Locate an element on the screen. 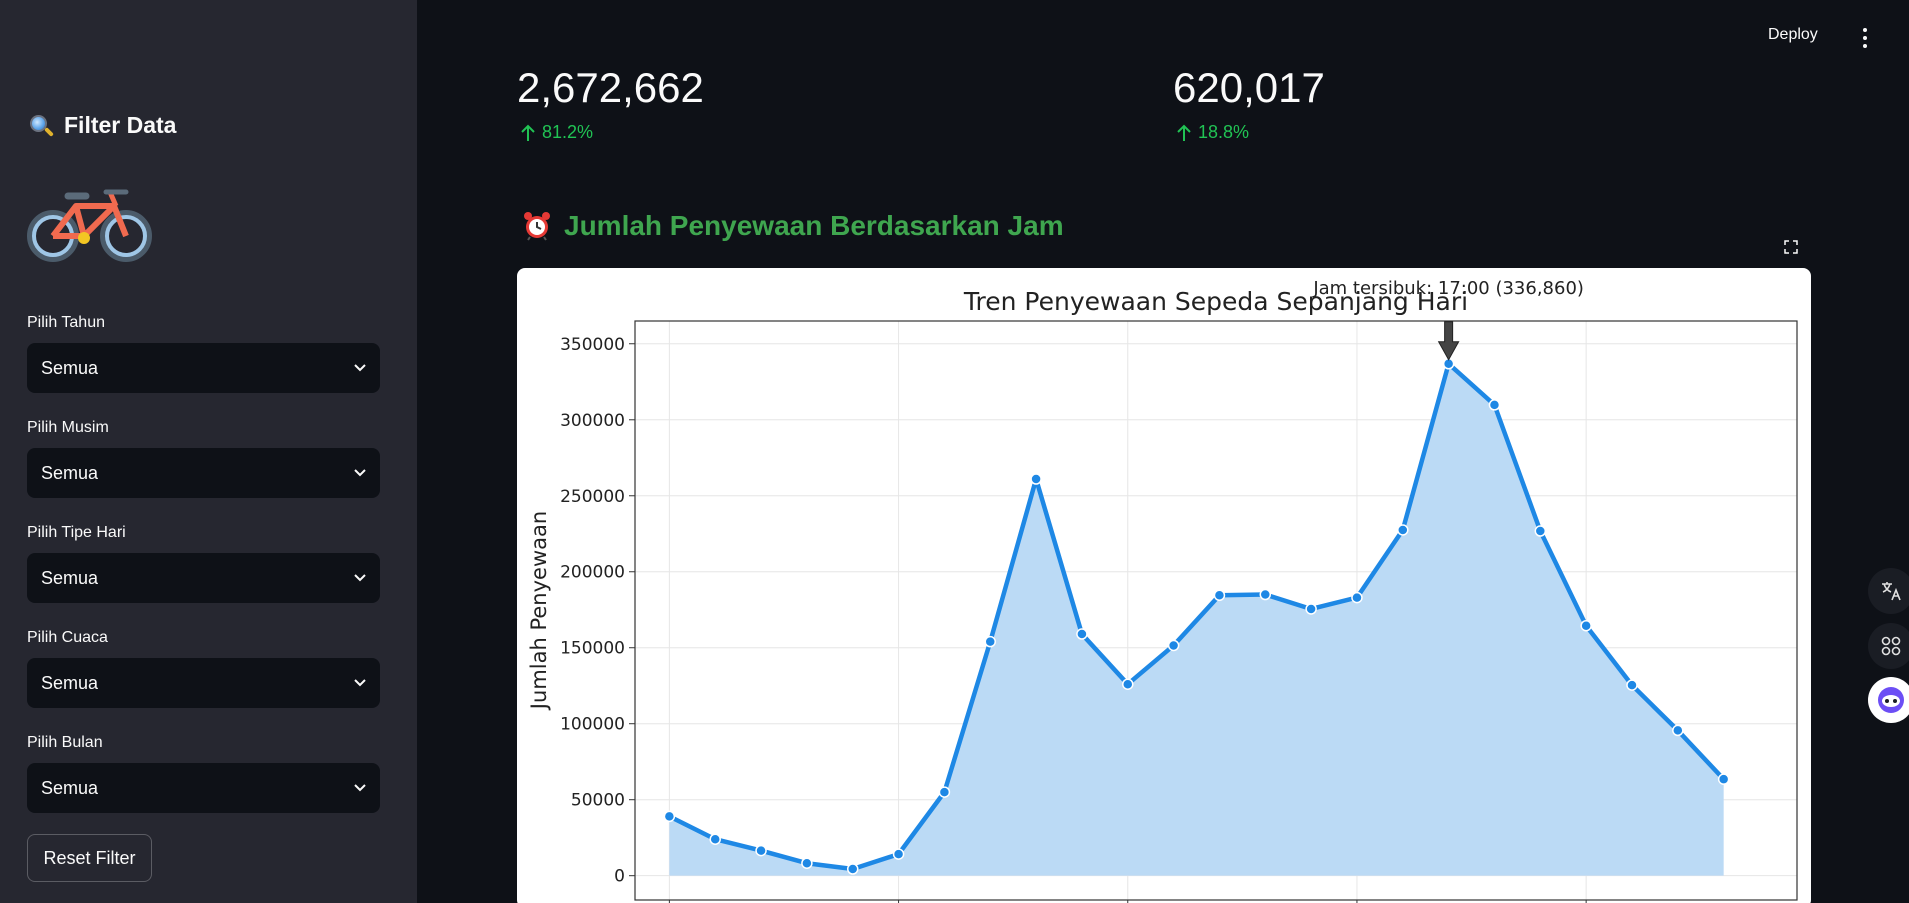  metric-delta-text: 18.8% is located at coordinates (1224, 132).